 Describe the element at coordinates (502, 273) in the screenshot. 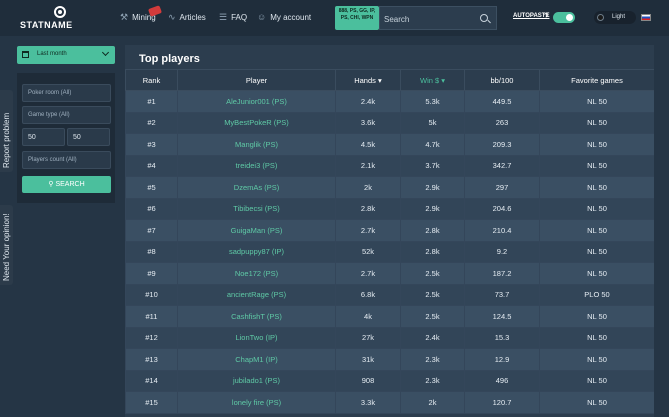

I see `bb100-cell: 187.2` at that location.